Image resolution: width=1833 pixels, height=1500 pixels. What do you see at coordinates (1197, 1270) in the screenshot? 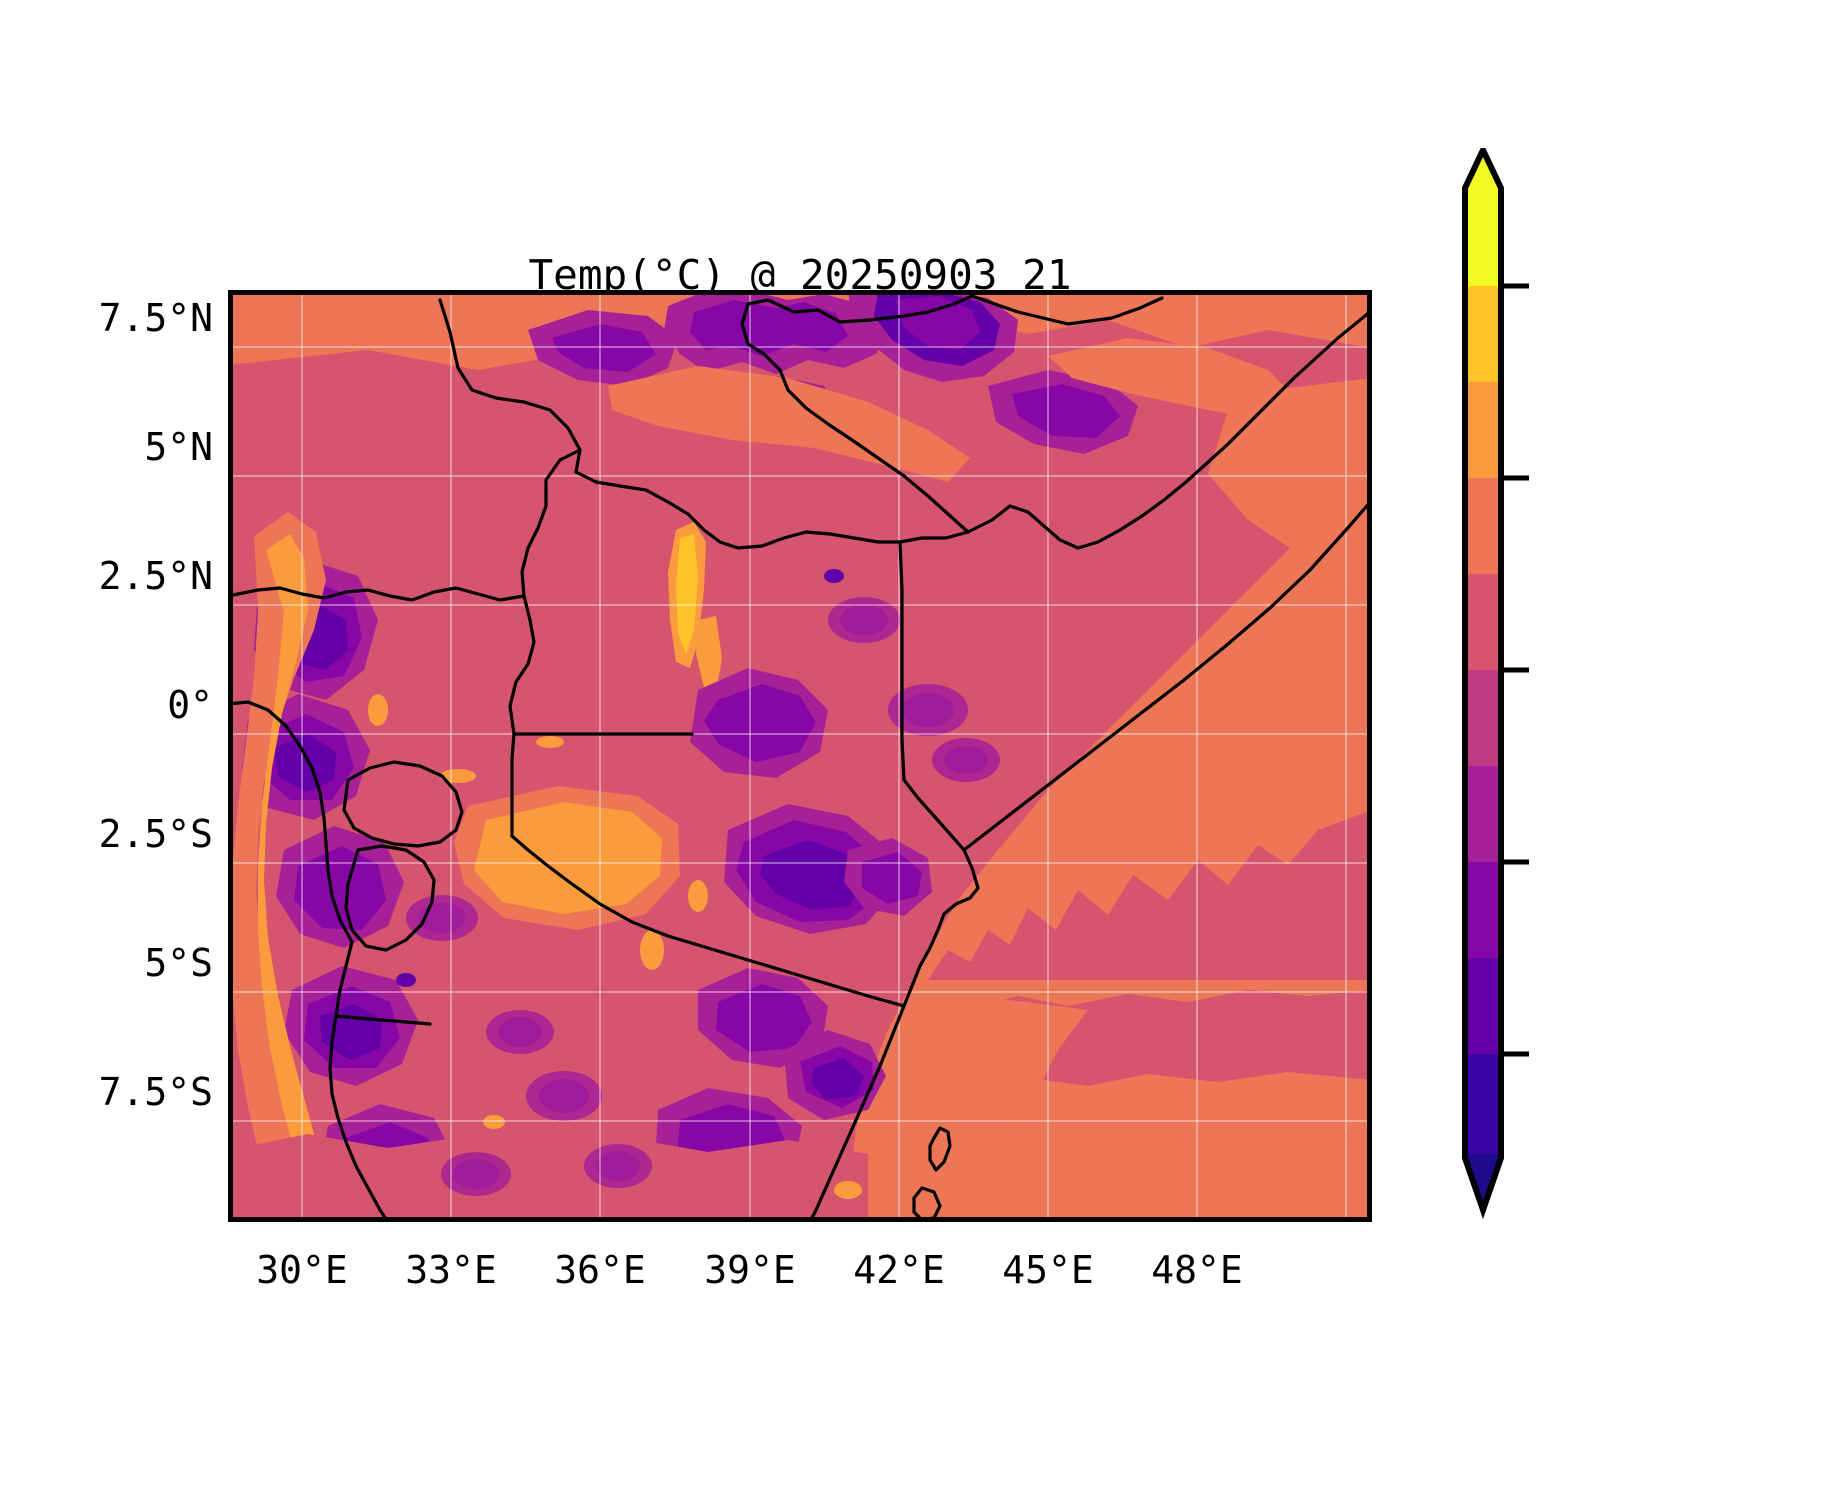
I see `xtick-label-6: 48°E` at bounding box center [1197, 1270].